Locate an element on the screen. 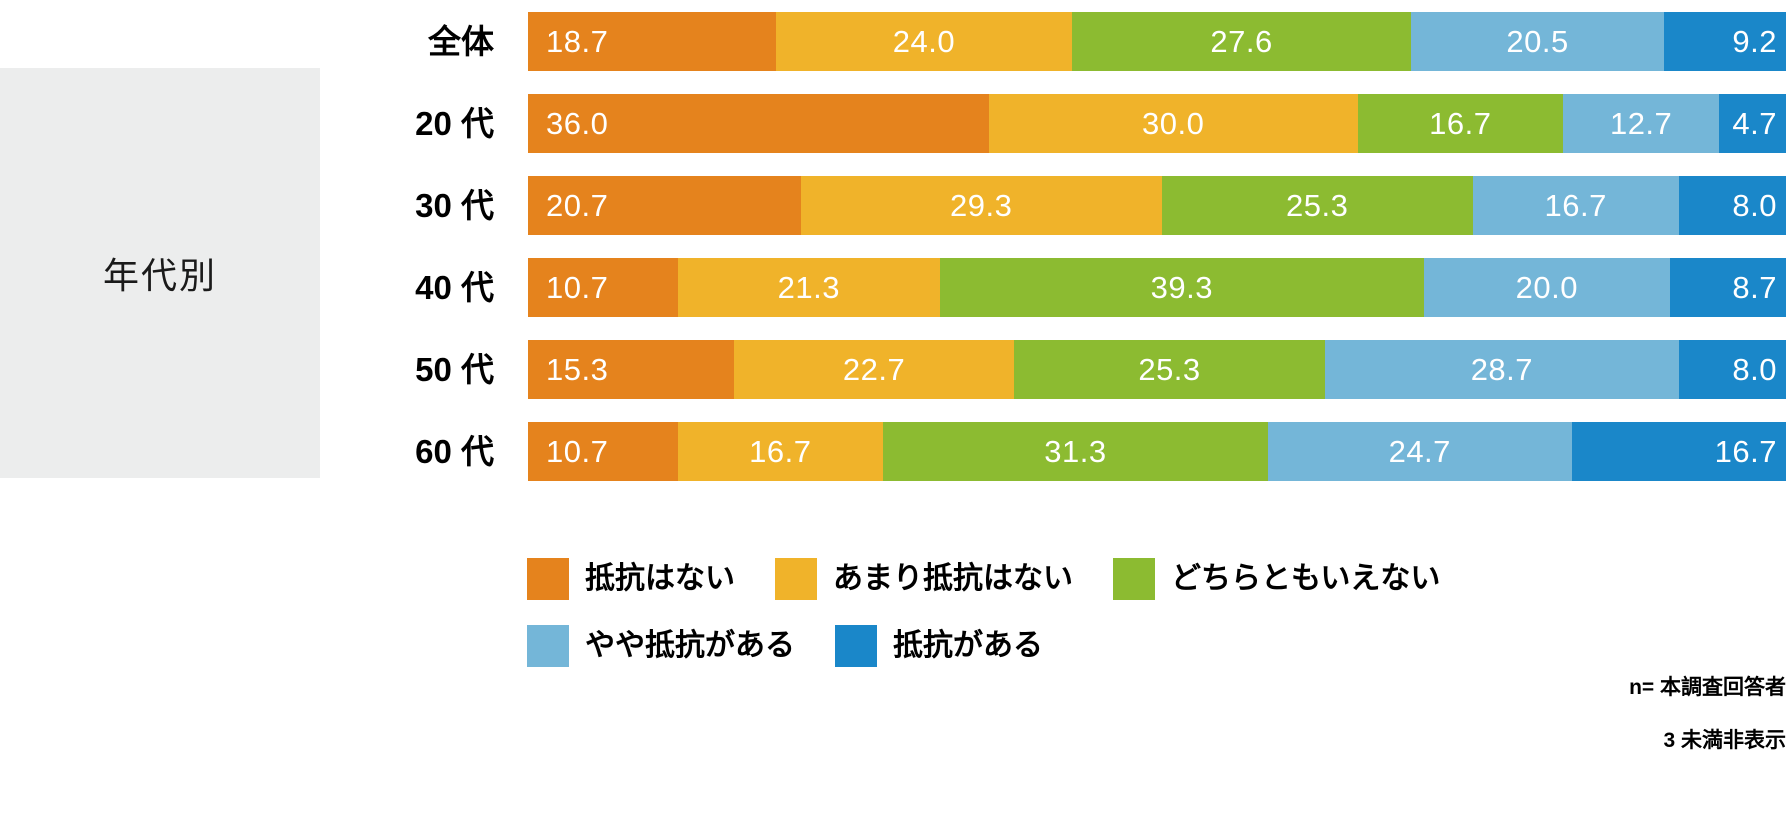 The width and height of the screenshot is (1786, 826). category-label: 40 代 is located at coordinates (454, 287).